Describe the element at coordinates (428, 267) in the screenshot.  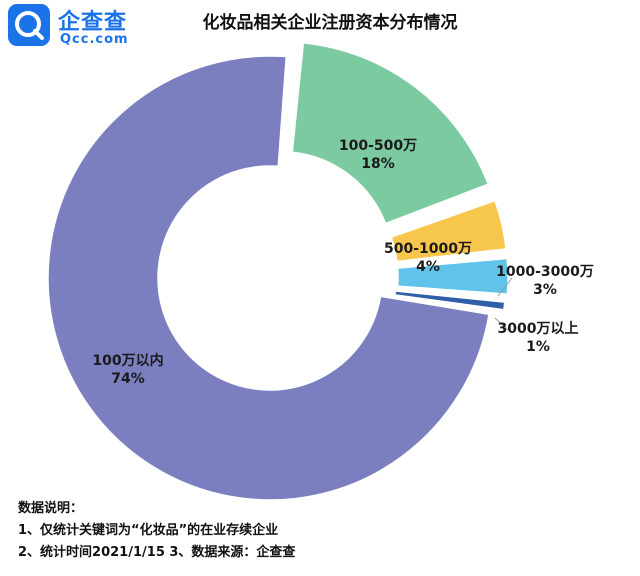
I see `slice-value-2: 4%` at that location.